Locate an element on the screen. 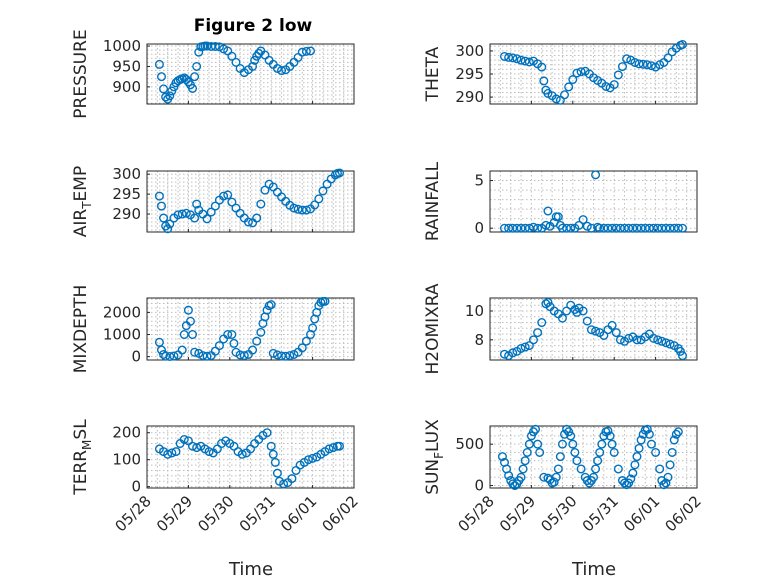 Image resolution: width=778 pixels, height=583 pixels. xlabel-right: Time is located at coordinates (593, 569).